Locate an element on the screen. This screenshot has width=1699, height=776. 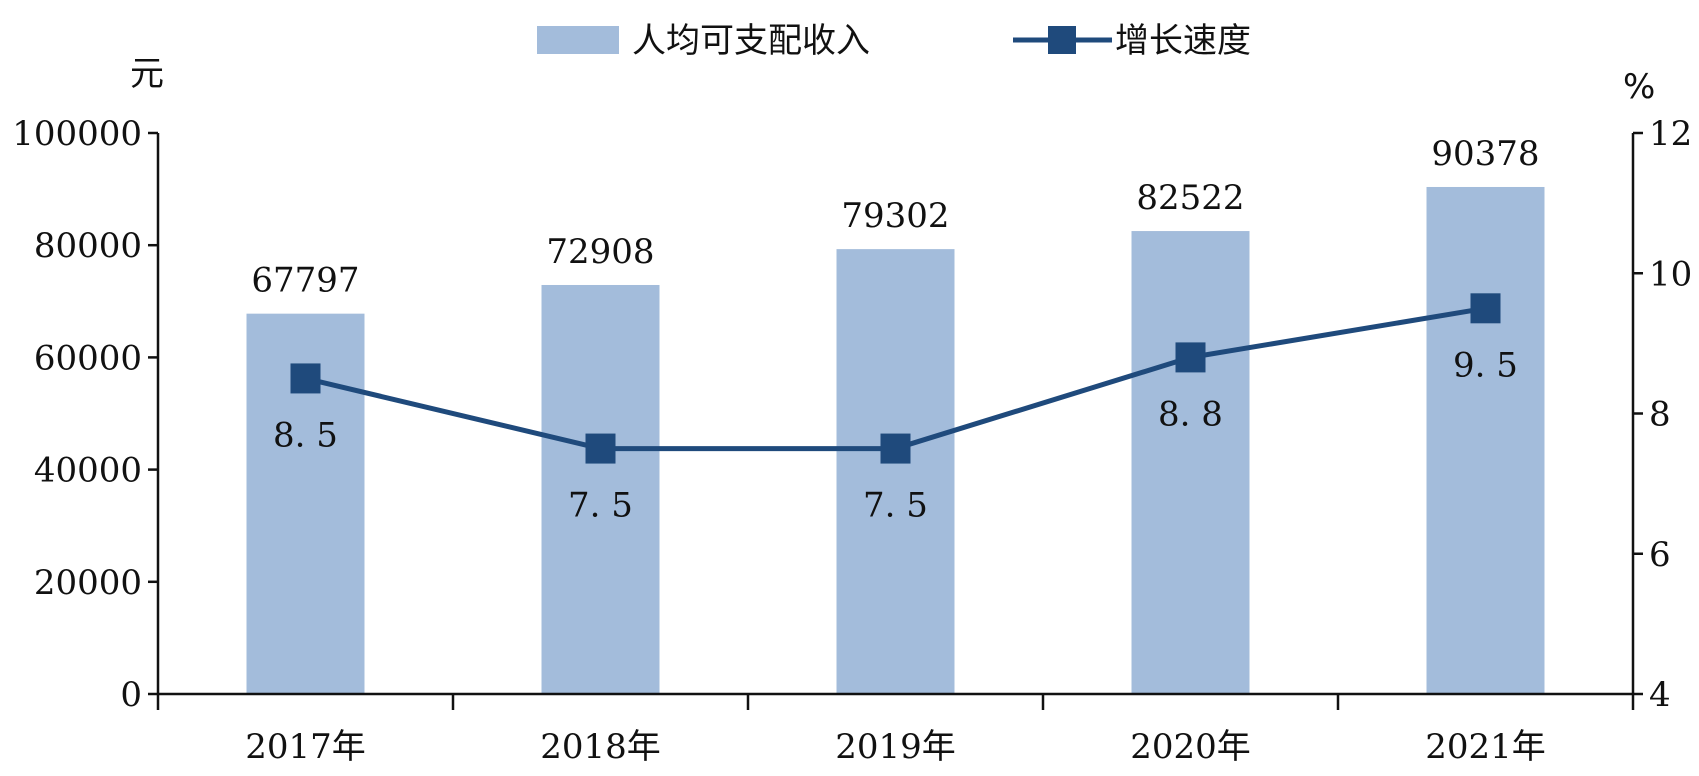
right-axis-tick-label: 12 is located at coordinates (1670, 134).